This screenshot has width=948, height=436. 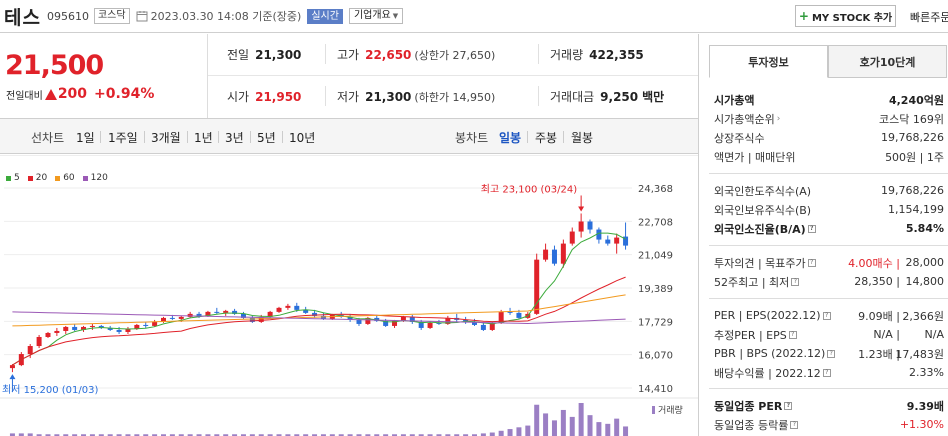 What do you see at coordinates (238, 97) in the screenshot?
I see `open-label: 시가` at bounding box center [238, 97].